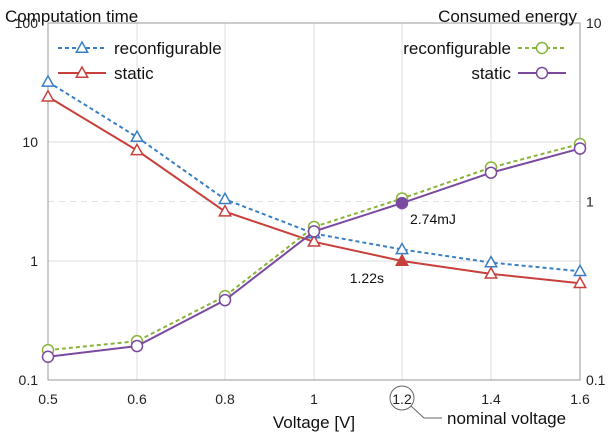 The image size is (611, 436). Describe the element at coordinates (506, 418) in the screenshot. I see `annotation-nominal: nominal voltage` at that location.